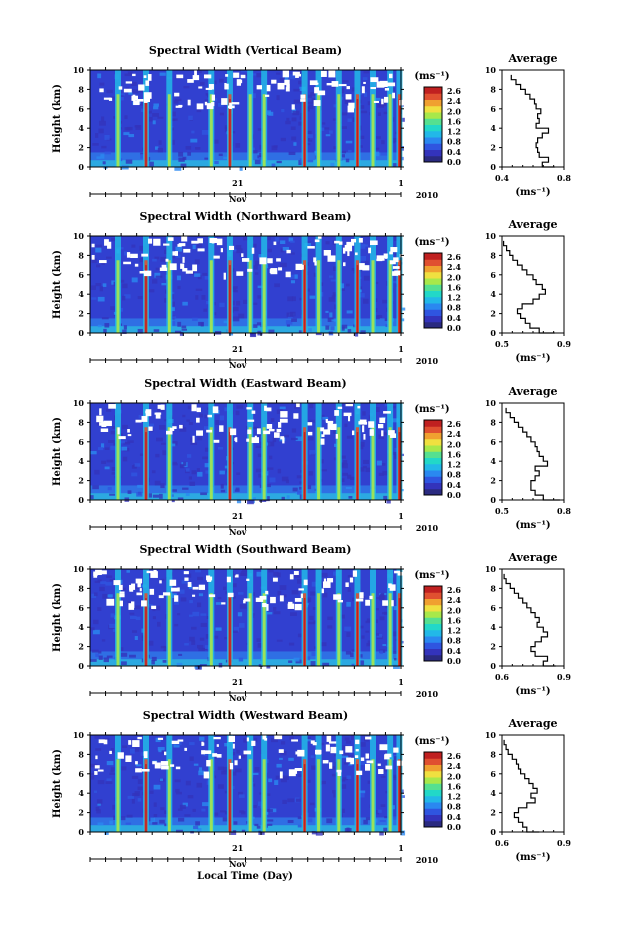 This screenshot has width=619, height=931. What do you see at coordinates (431, 575) in the screenshot?
I see `colorbar-unit: (ms⁻¹)` at bounding box center [431, 575].